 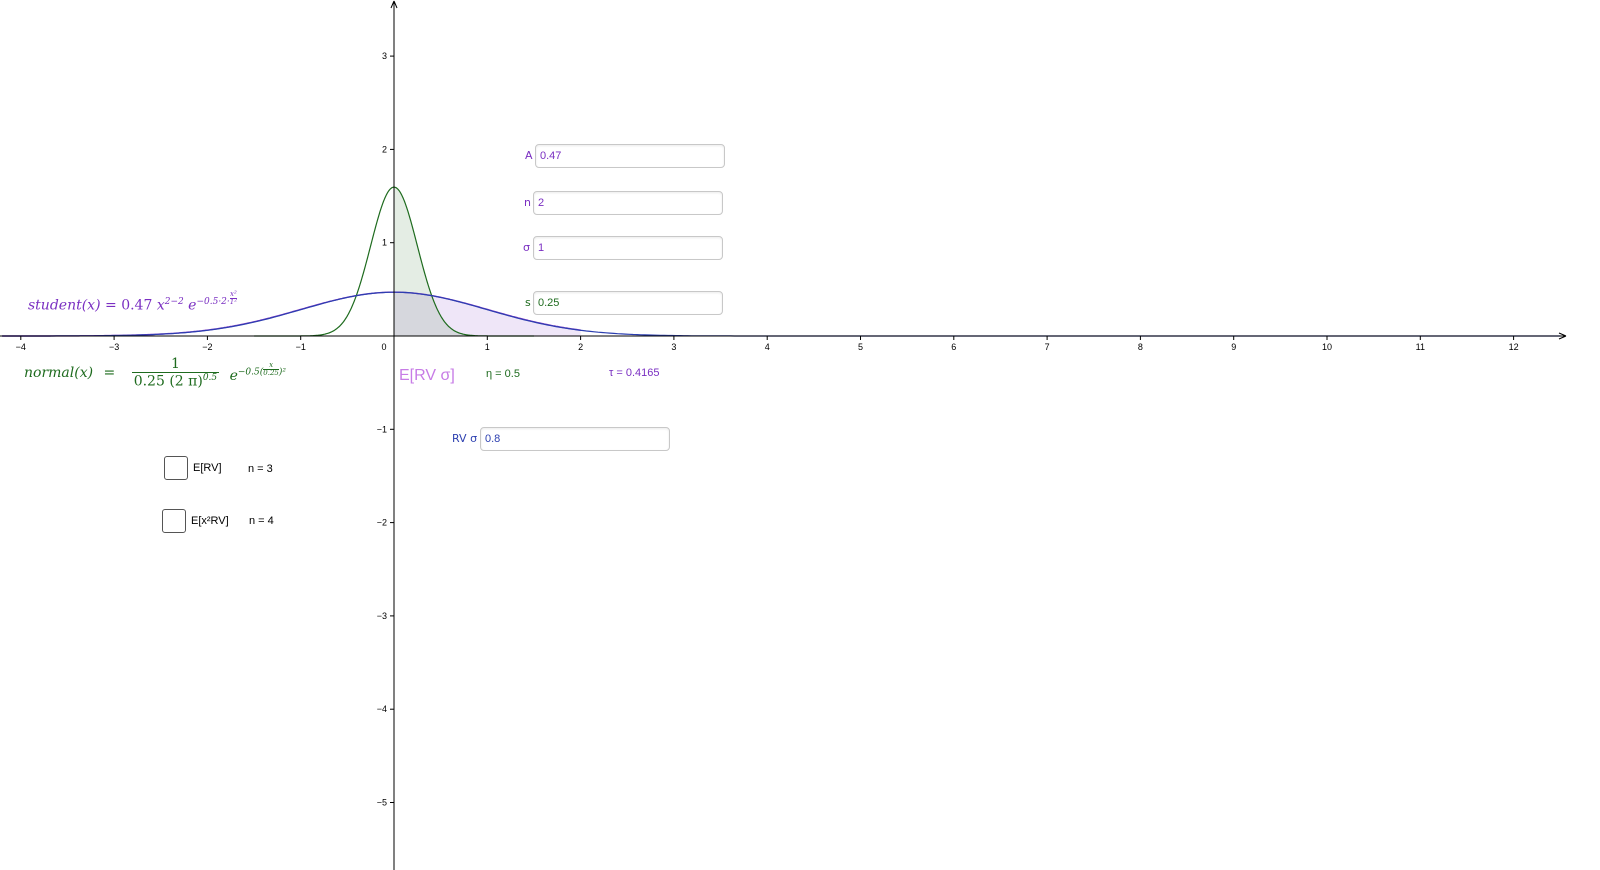 What do you see at coordinates (301, 347) in the screenshot?
I see `x-tick-label: −1` at bounding box center [301, 347].